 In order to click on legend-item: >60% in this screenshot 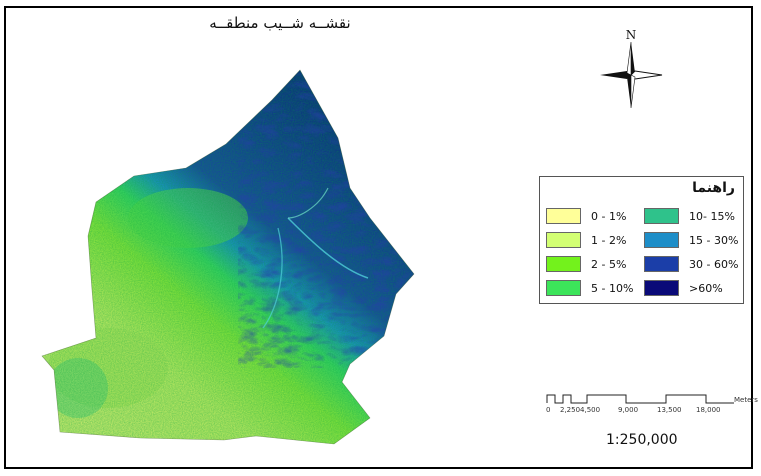, I will do `click(683, 288)`.